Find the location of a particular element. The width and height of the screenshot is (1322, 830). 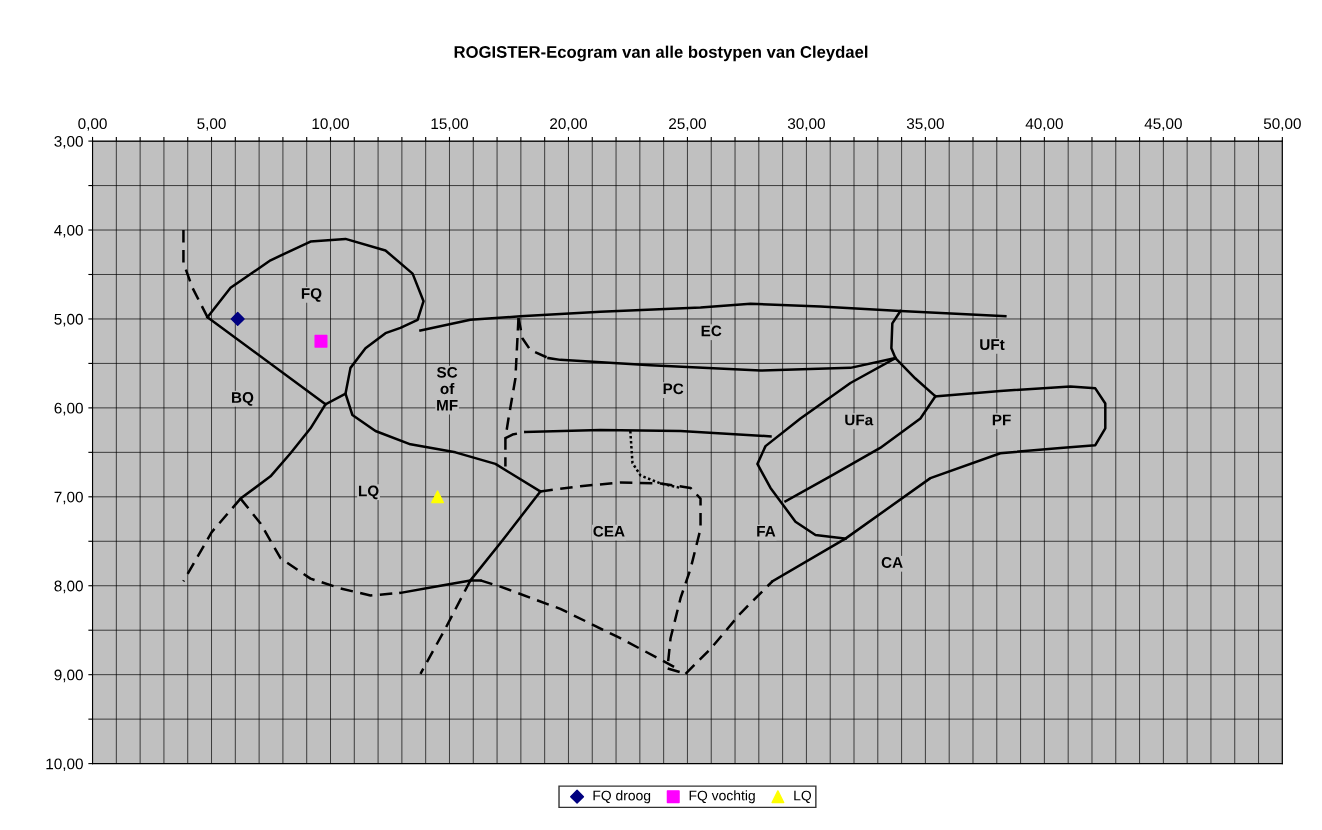

x-tick-label: 35,00 is located at coordinates (925, 124).